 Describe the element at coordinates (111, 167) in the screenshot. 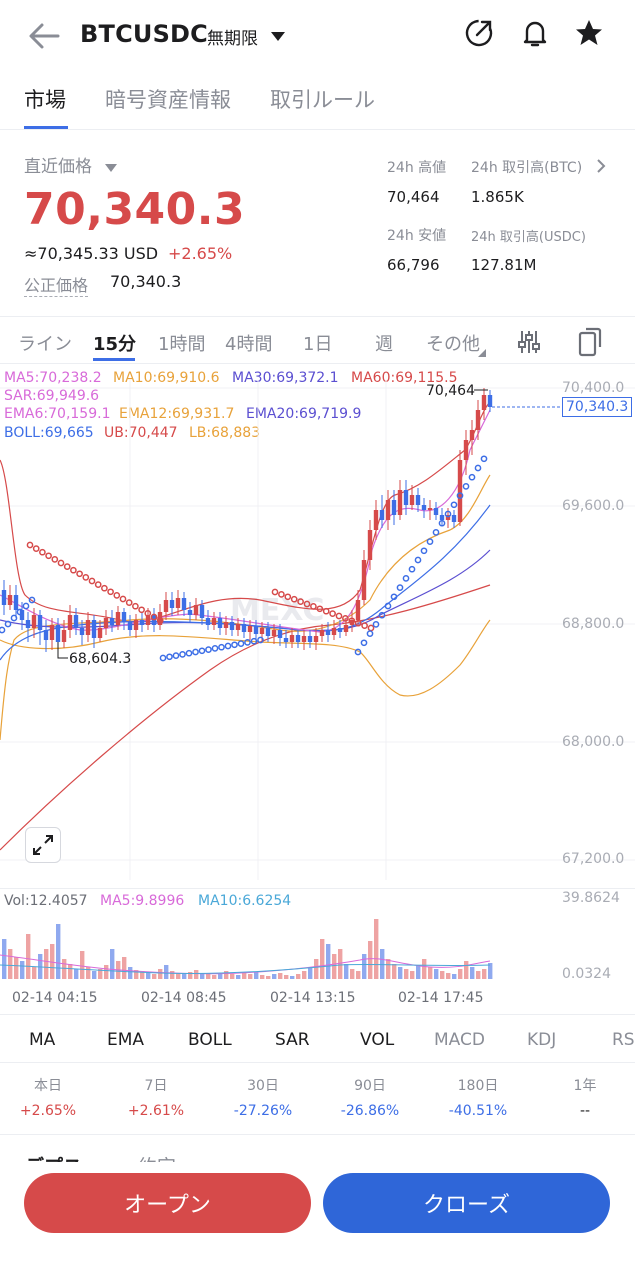

I see `caret-down-icon` at that location.